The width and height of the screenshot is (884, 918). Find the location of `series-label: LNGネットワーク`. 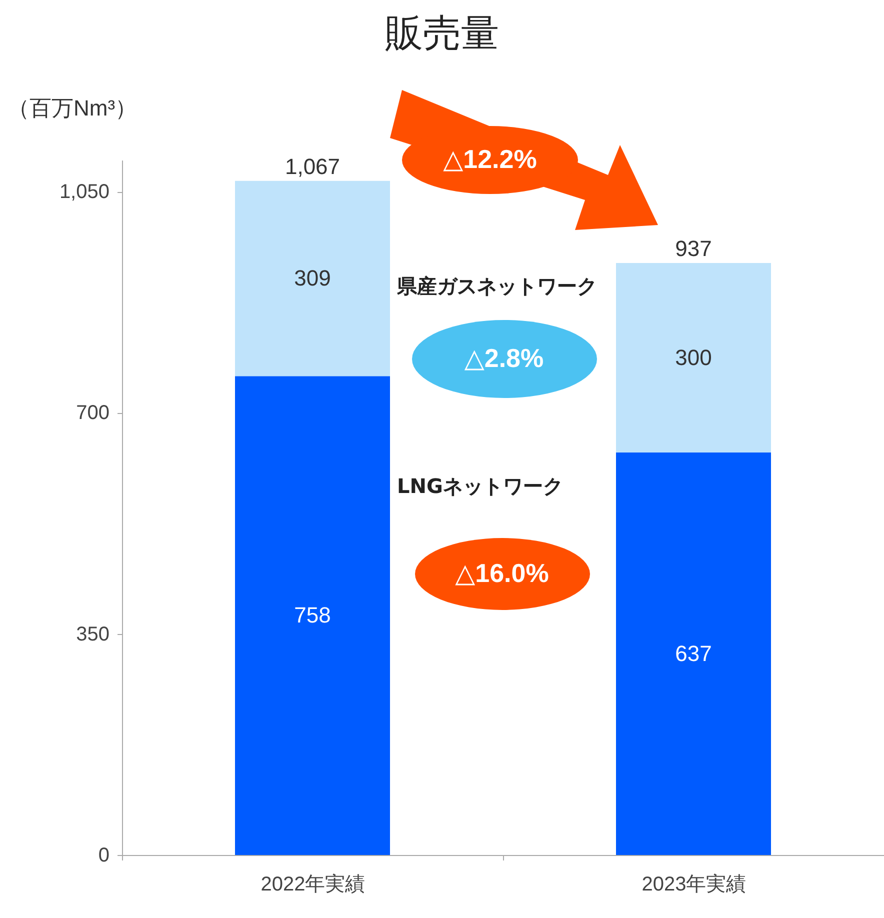

series-label: LNGネットワーク is located at coordinates (480, 486).